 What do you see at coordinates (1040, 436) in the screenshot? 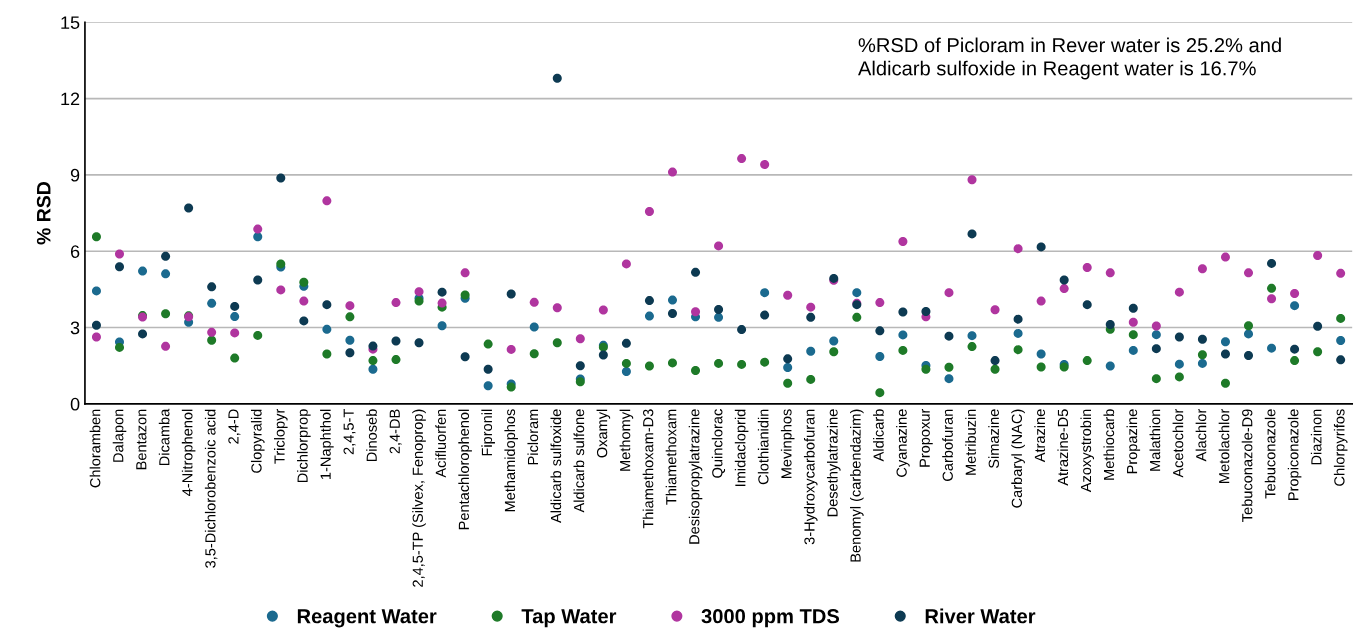
I see `x-tick-label: Atrazine` at bounding box center [1040, 436].